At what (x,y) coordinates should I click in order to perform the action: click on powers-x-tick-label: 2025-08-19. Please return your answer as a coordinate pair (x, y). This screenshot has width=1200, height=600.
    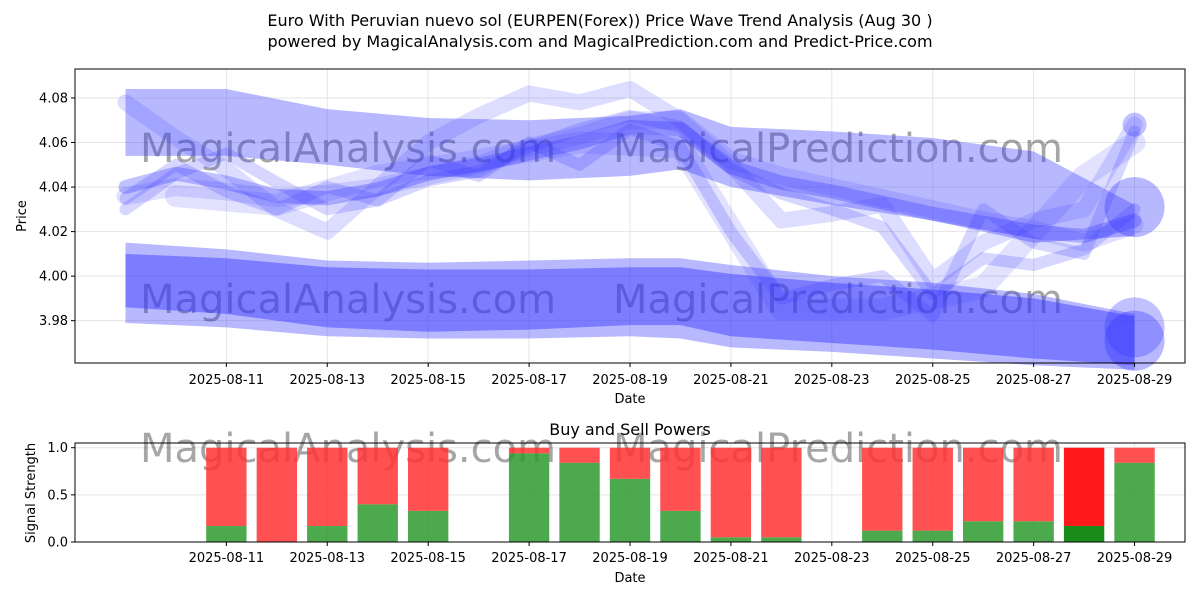
    Looking at the image, I should click on (630, 558).